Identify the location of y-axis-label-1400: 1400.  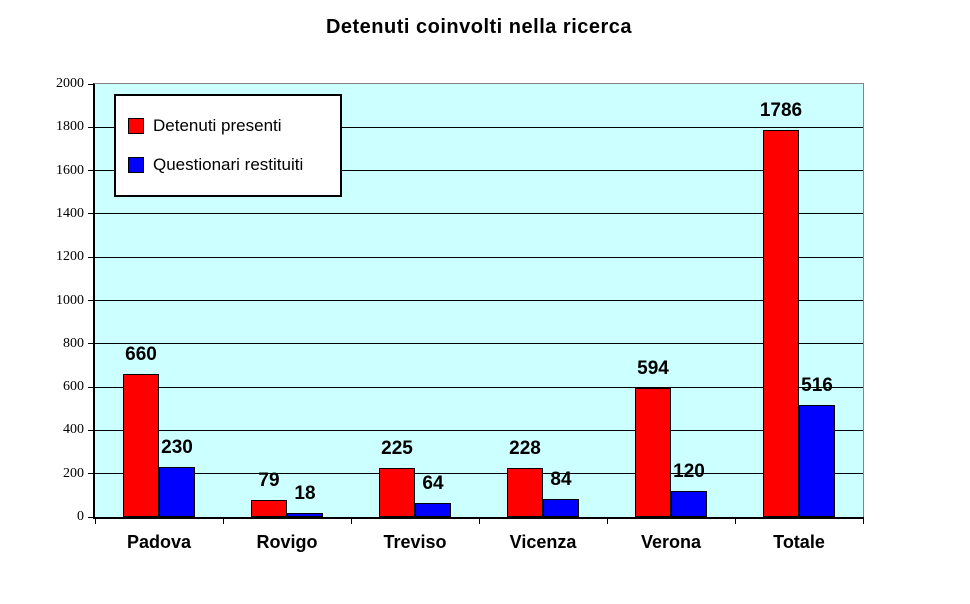
(70, 213).